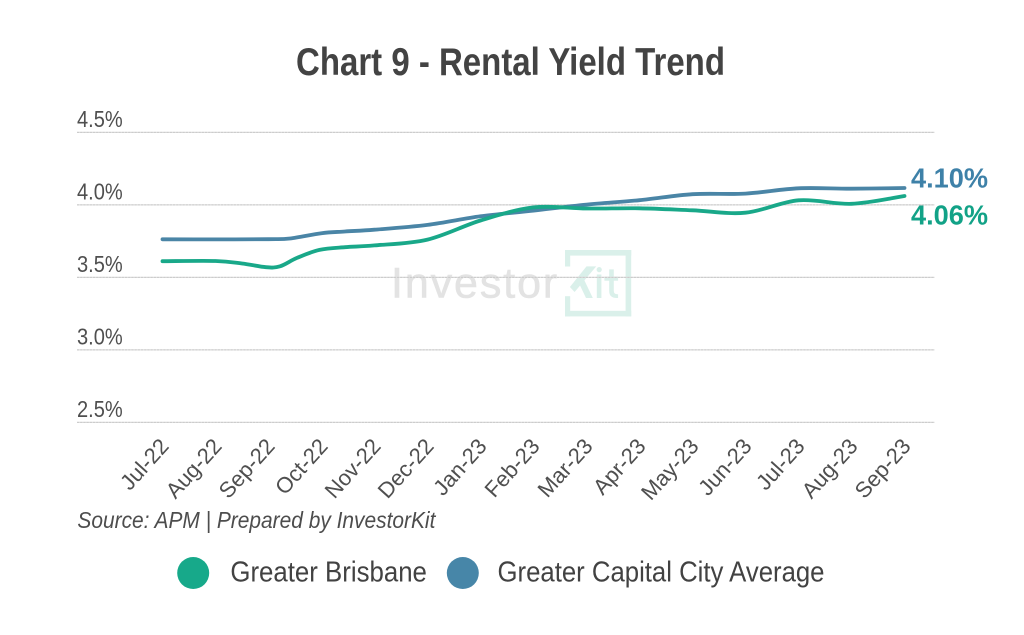 This screenshot has height=635, width=1024. I want to click on svg-text: 2.5%, so click(100, 409).